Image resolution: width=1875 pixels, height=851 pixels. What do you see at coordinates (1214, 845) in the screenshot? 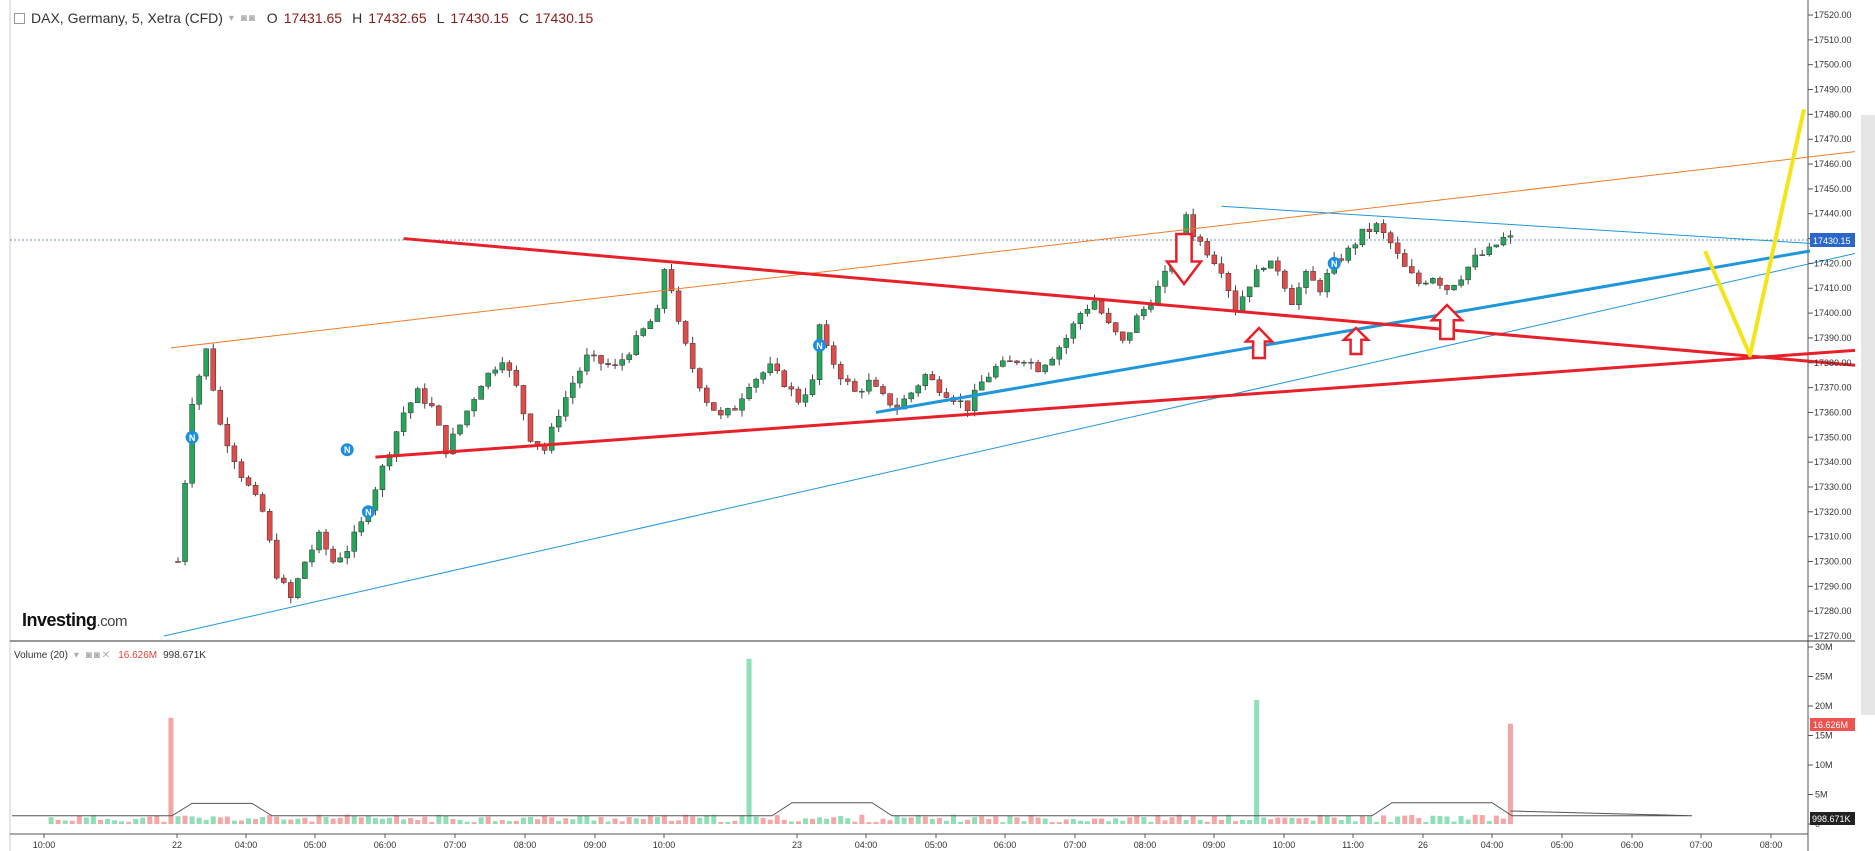
I see `x-tick-label: 09:00` at bounding box center [1214, 845].